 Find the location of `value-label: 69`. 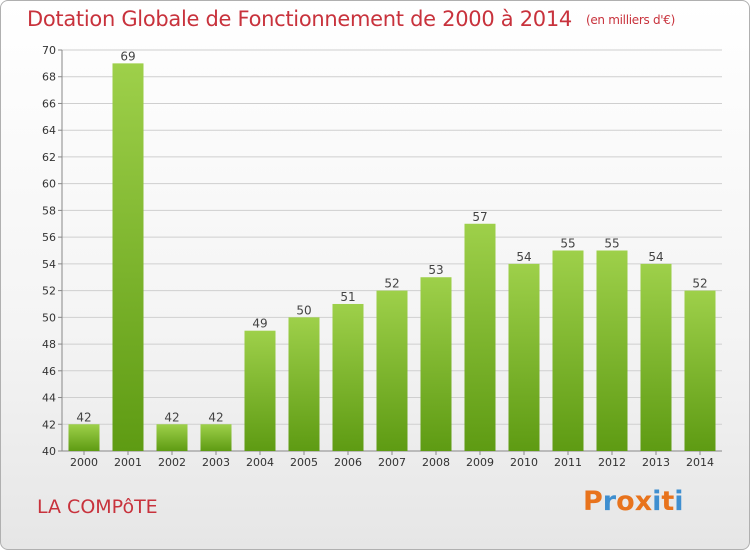

value-label: 69 is located at coordinates (127, 56).